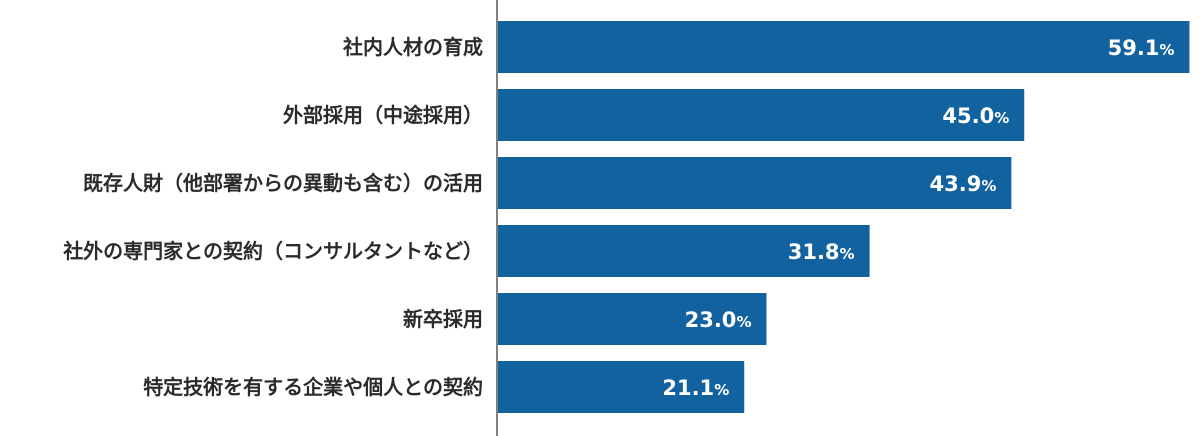  I want to click on category-label-0: 社内人材の育成, so click(412, 47).